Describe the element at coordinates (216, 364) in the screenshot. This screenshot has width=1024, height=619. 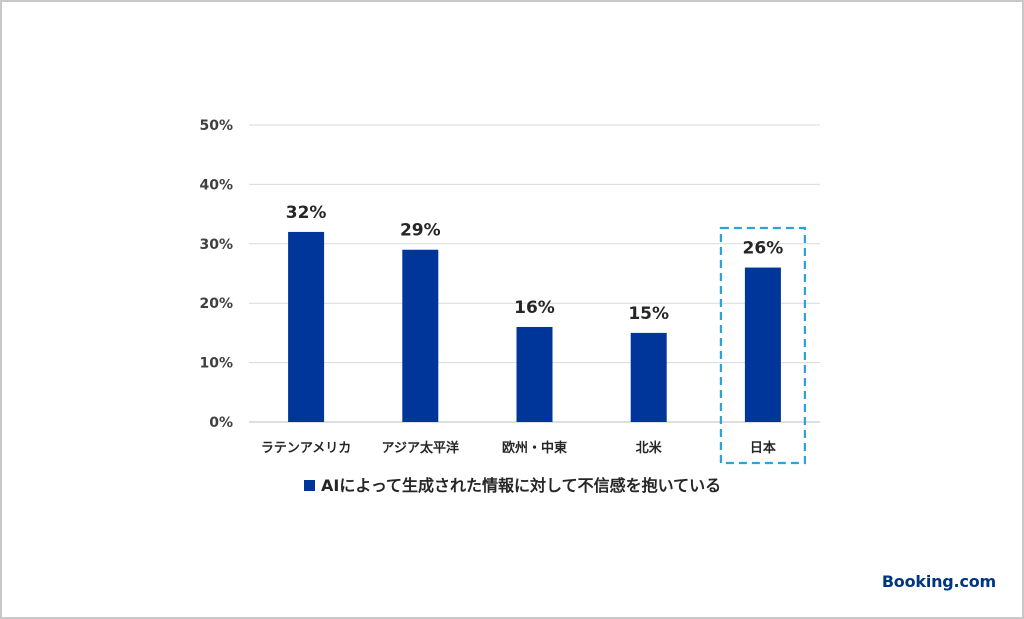
I see `y-tick-label: 10%` at that location.